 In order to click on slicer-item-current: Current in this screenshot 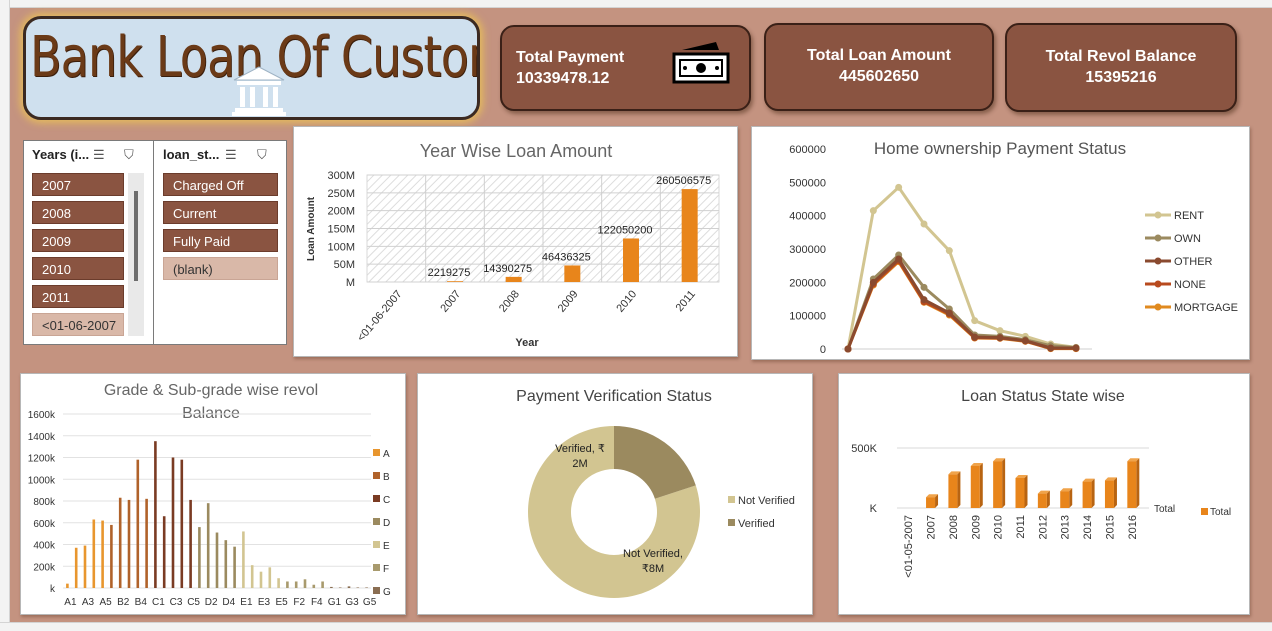, I will do `click(220, 212)`.